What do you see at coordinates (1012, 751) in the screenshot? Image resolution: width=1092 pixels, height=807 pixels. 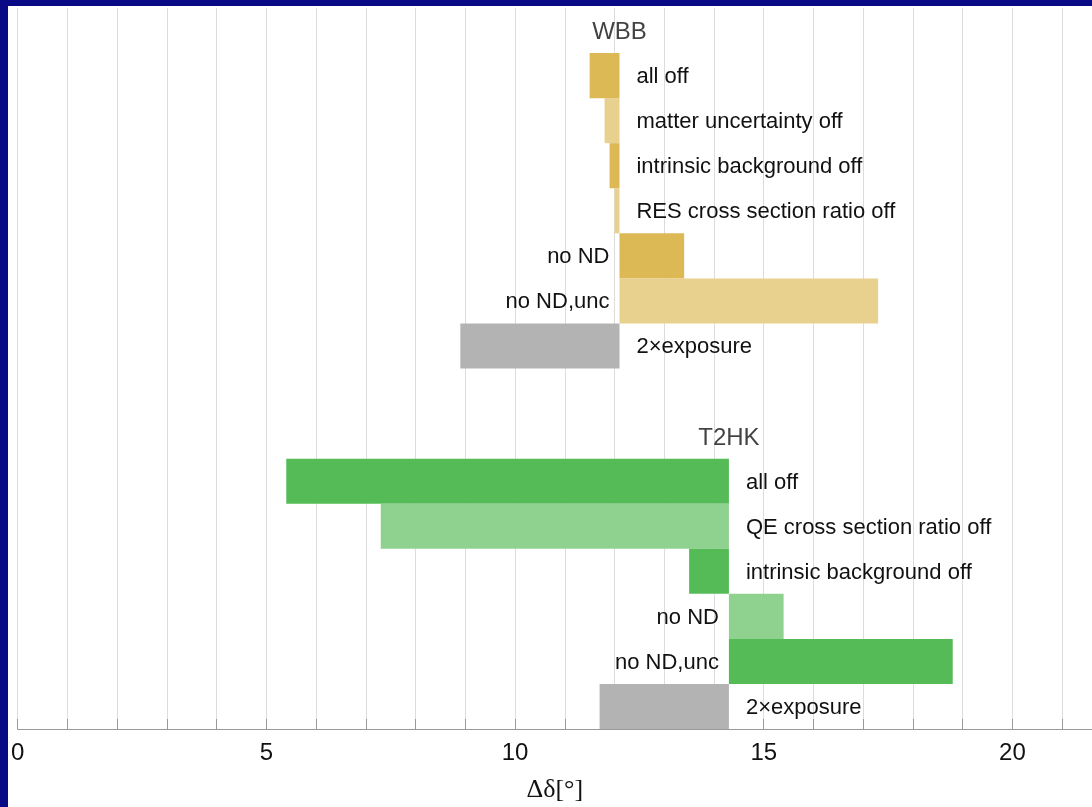 I see `x-tick-label: 20` at bounding box center [1012, 751].